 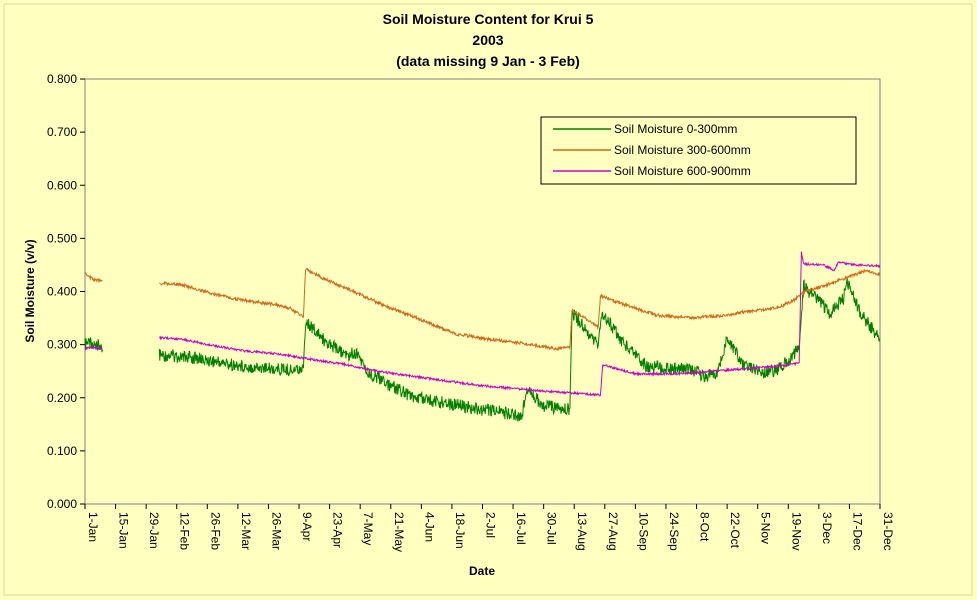 What do you see at coordinates (613, 531) in the screenshot?
I see `x-tick-label: 27-Aug` at bounding box center [613, 531].